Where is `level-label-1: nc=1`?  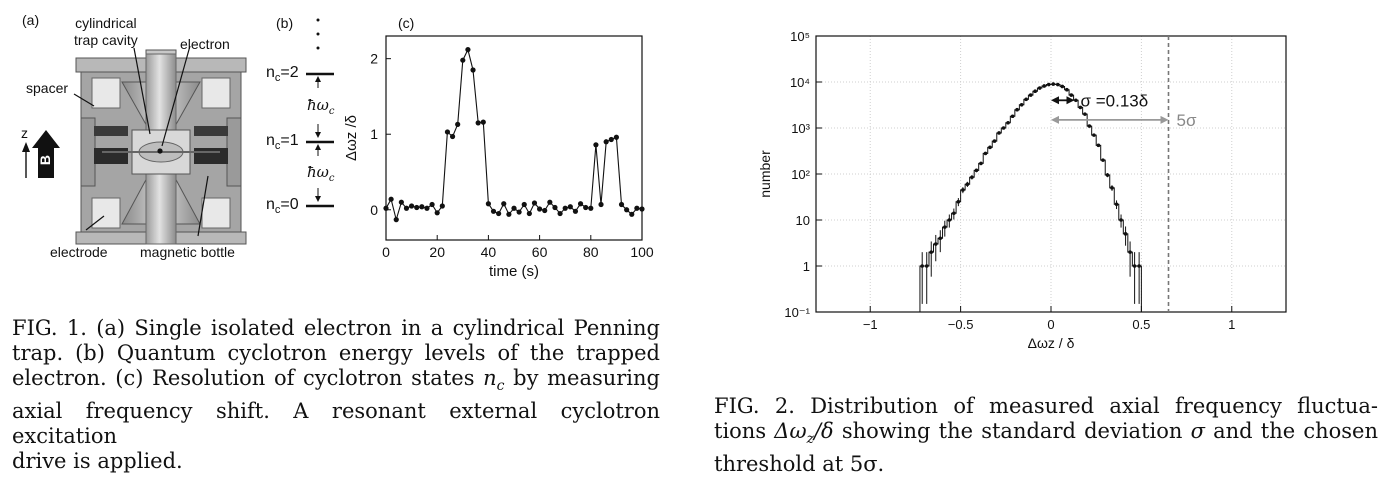 level-label-1: nc=1 is located at coordinates (282, 142).